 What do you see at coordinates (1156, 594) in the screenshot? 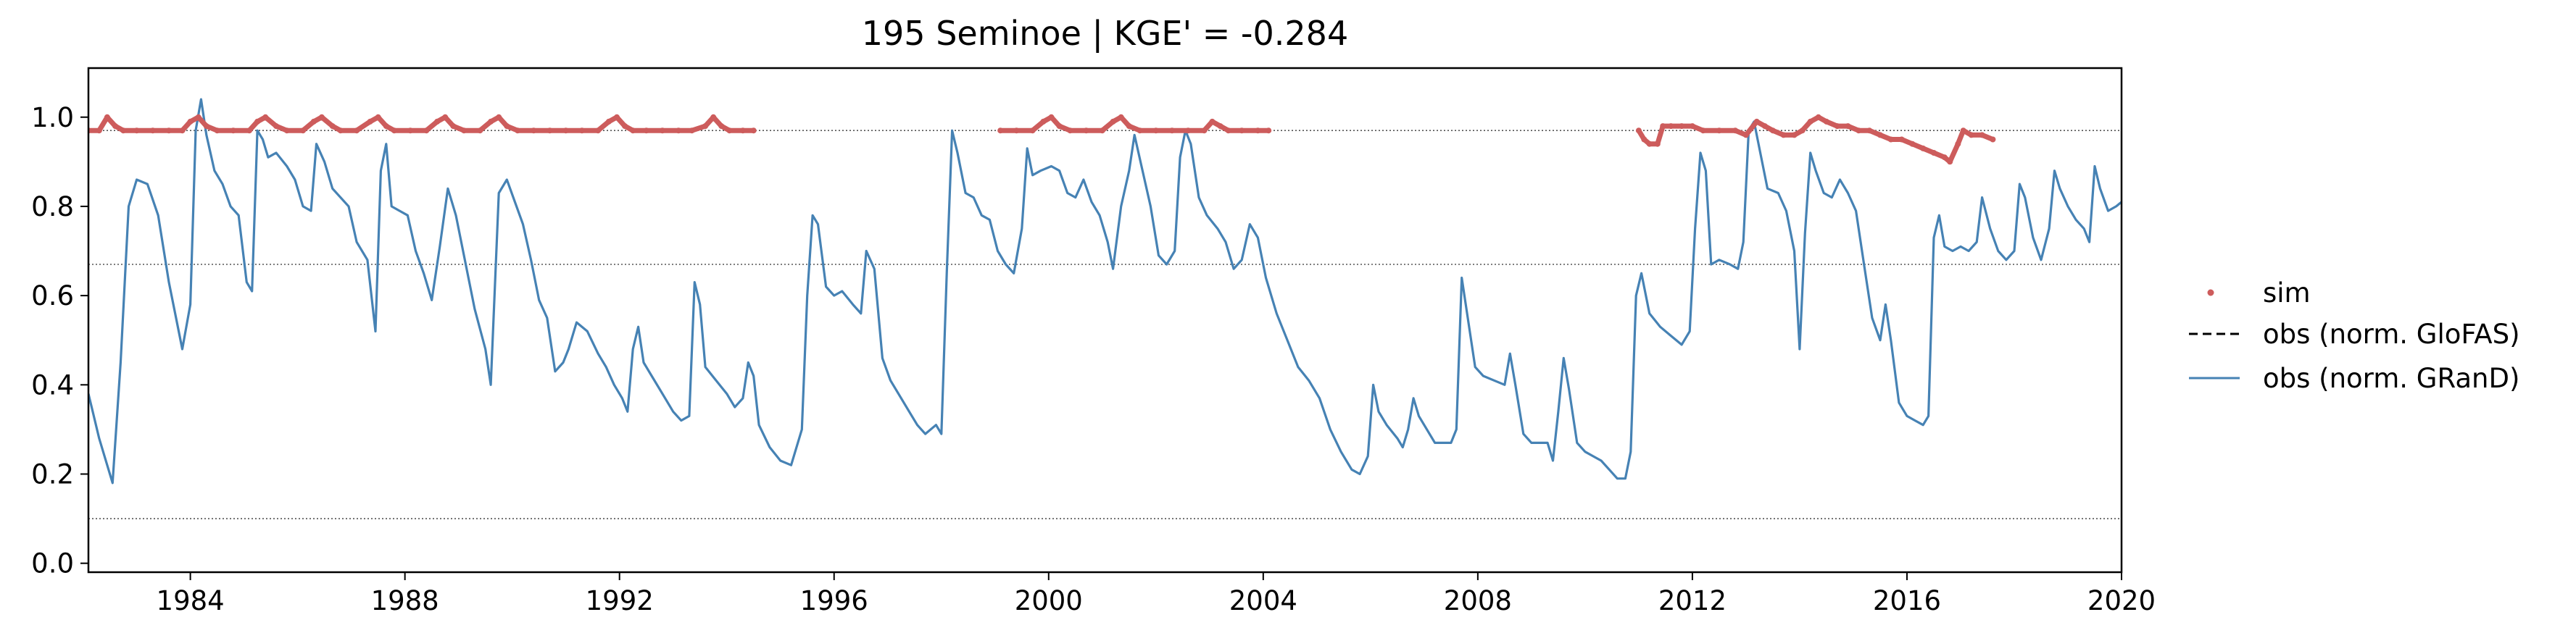
I see `x-axis: 1984 1988 1992 1996 2000 2004 2008 2012 2016 2020` at bounding box center [1156, 594].